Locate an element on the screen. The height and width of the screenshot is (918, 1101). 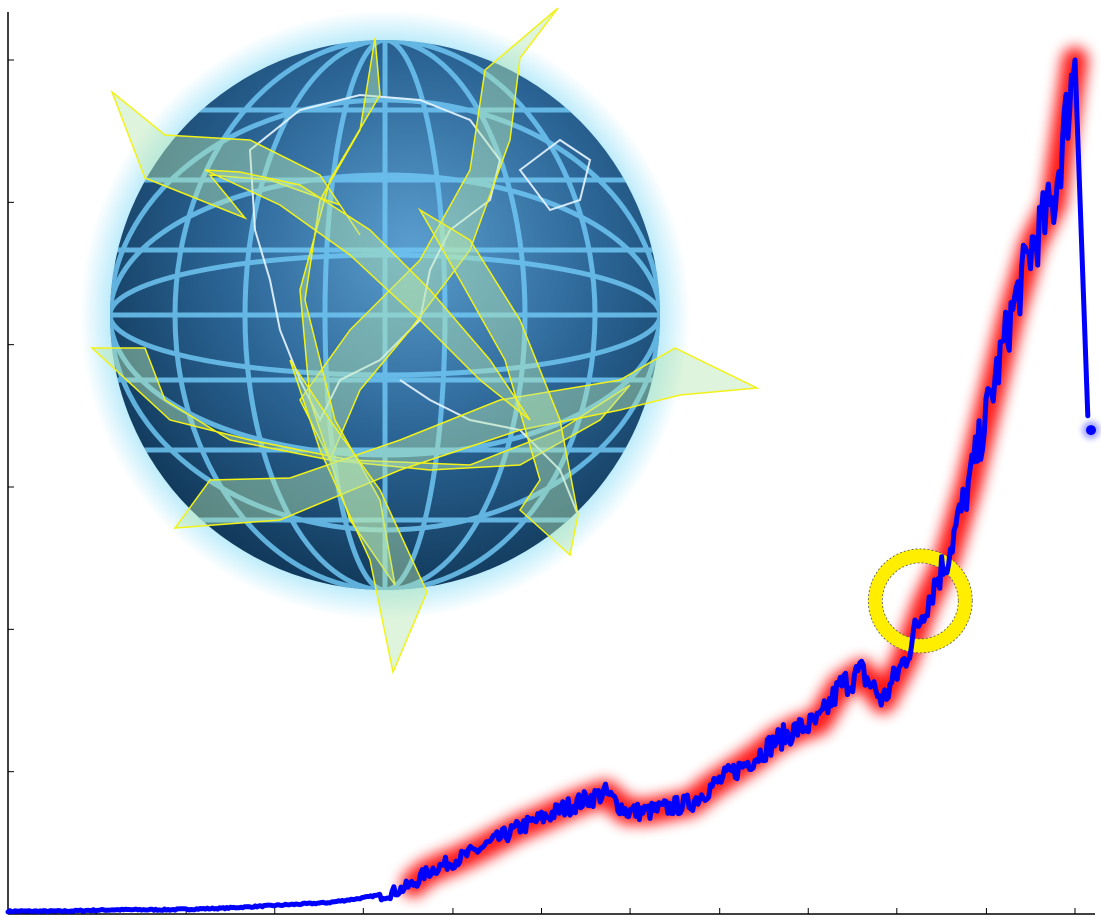
ring-outline-inner is located at coordinates (920, 601).